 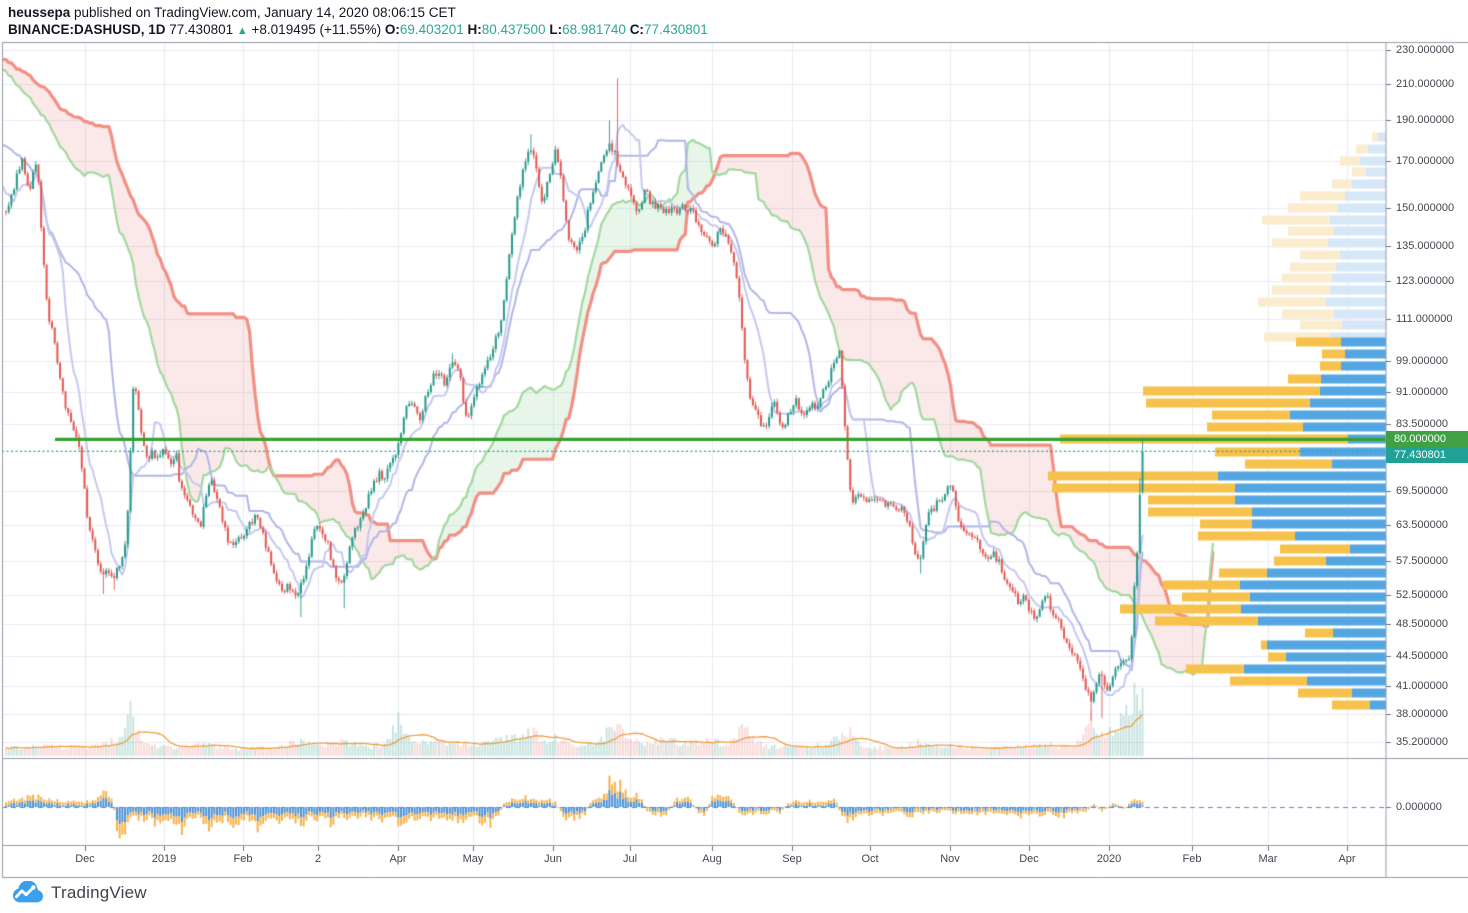 I want to click on high-label: H:, so click(x=474, y=29).